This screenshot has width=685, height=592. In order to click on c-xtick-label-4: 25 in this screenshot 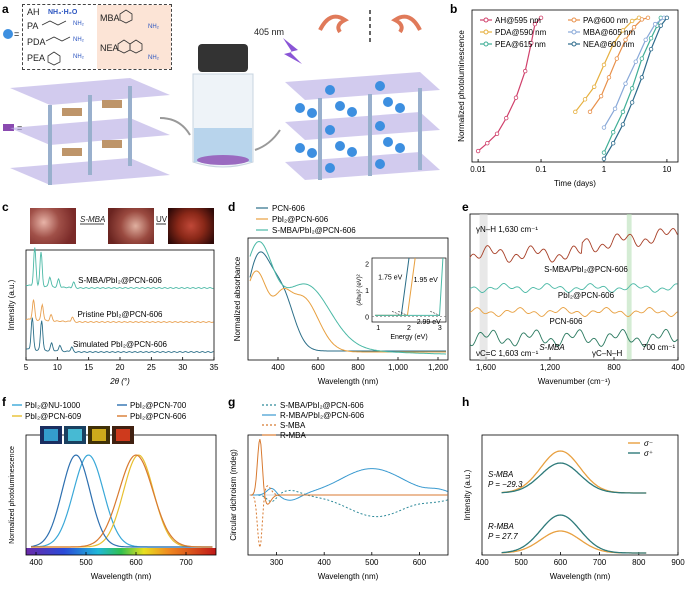, I will do `click(151, 367)`.